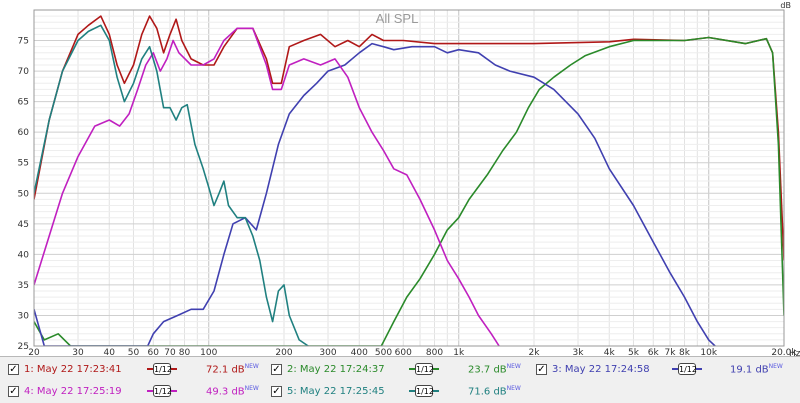 The width and height of the screenshot is (800, 403). Describe the element at coordinates (276, 391) in the screenshot. I see `checkbox-series-5: ✓` at that location.